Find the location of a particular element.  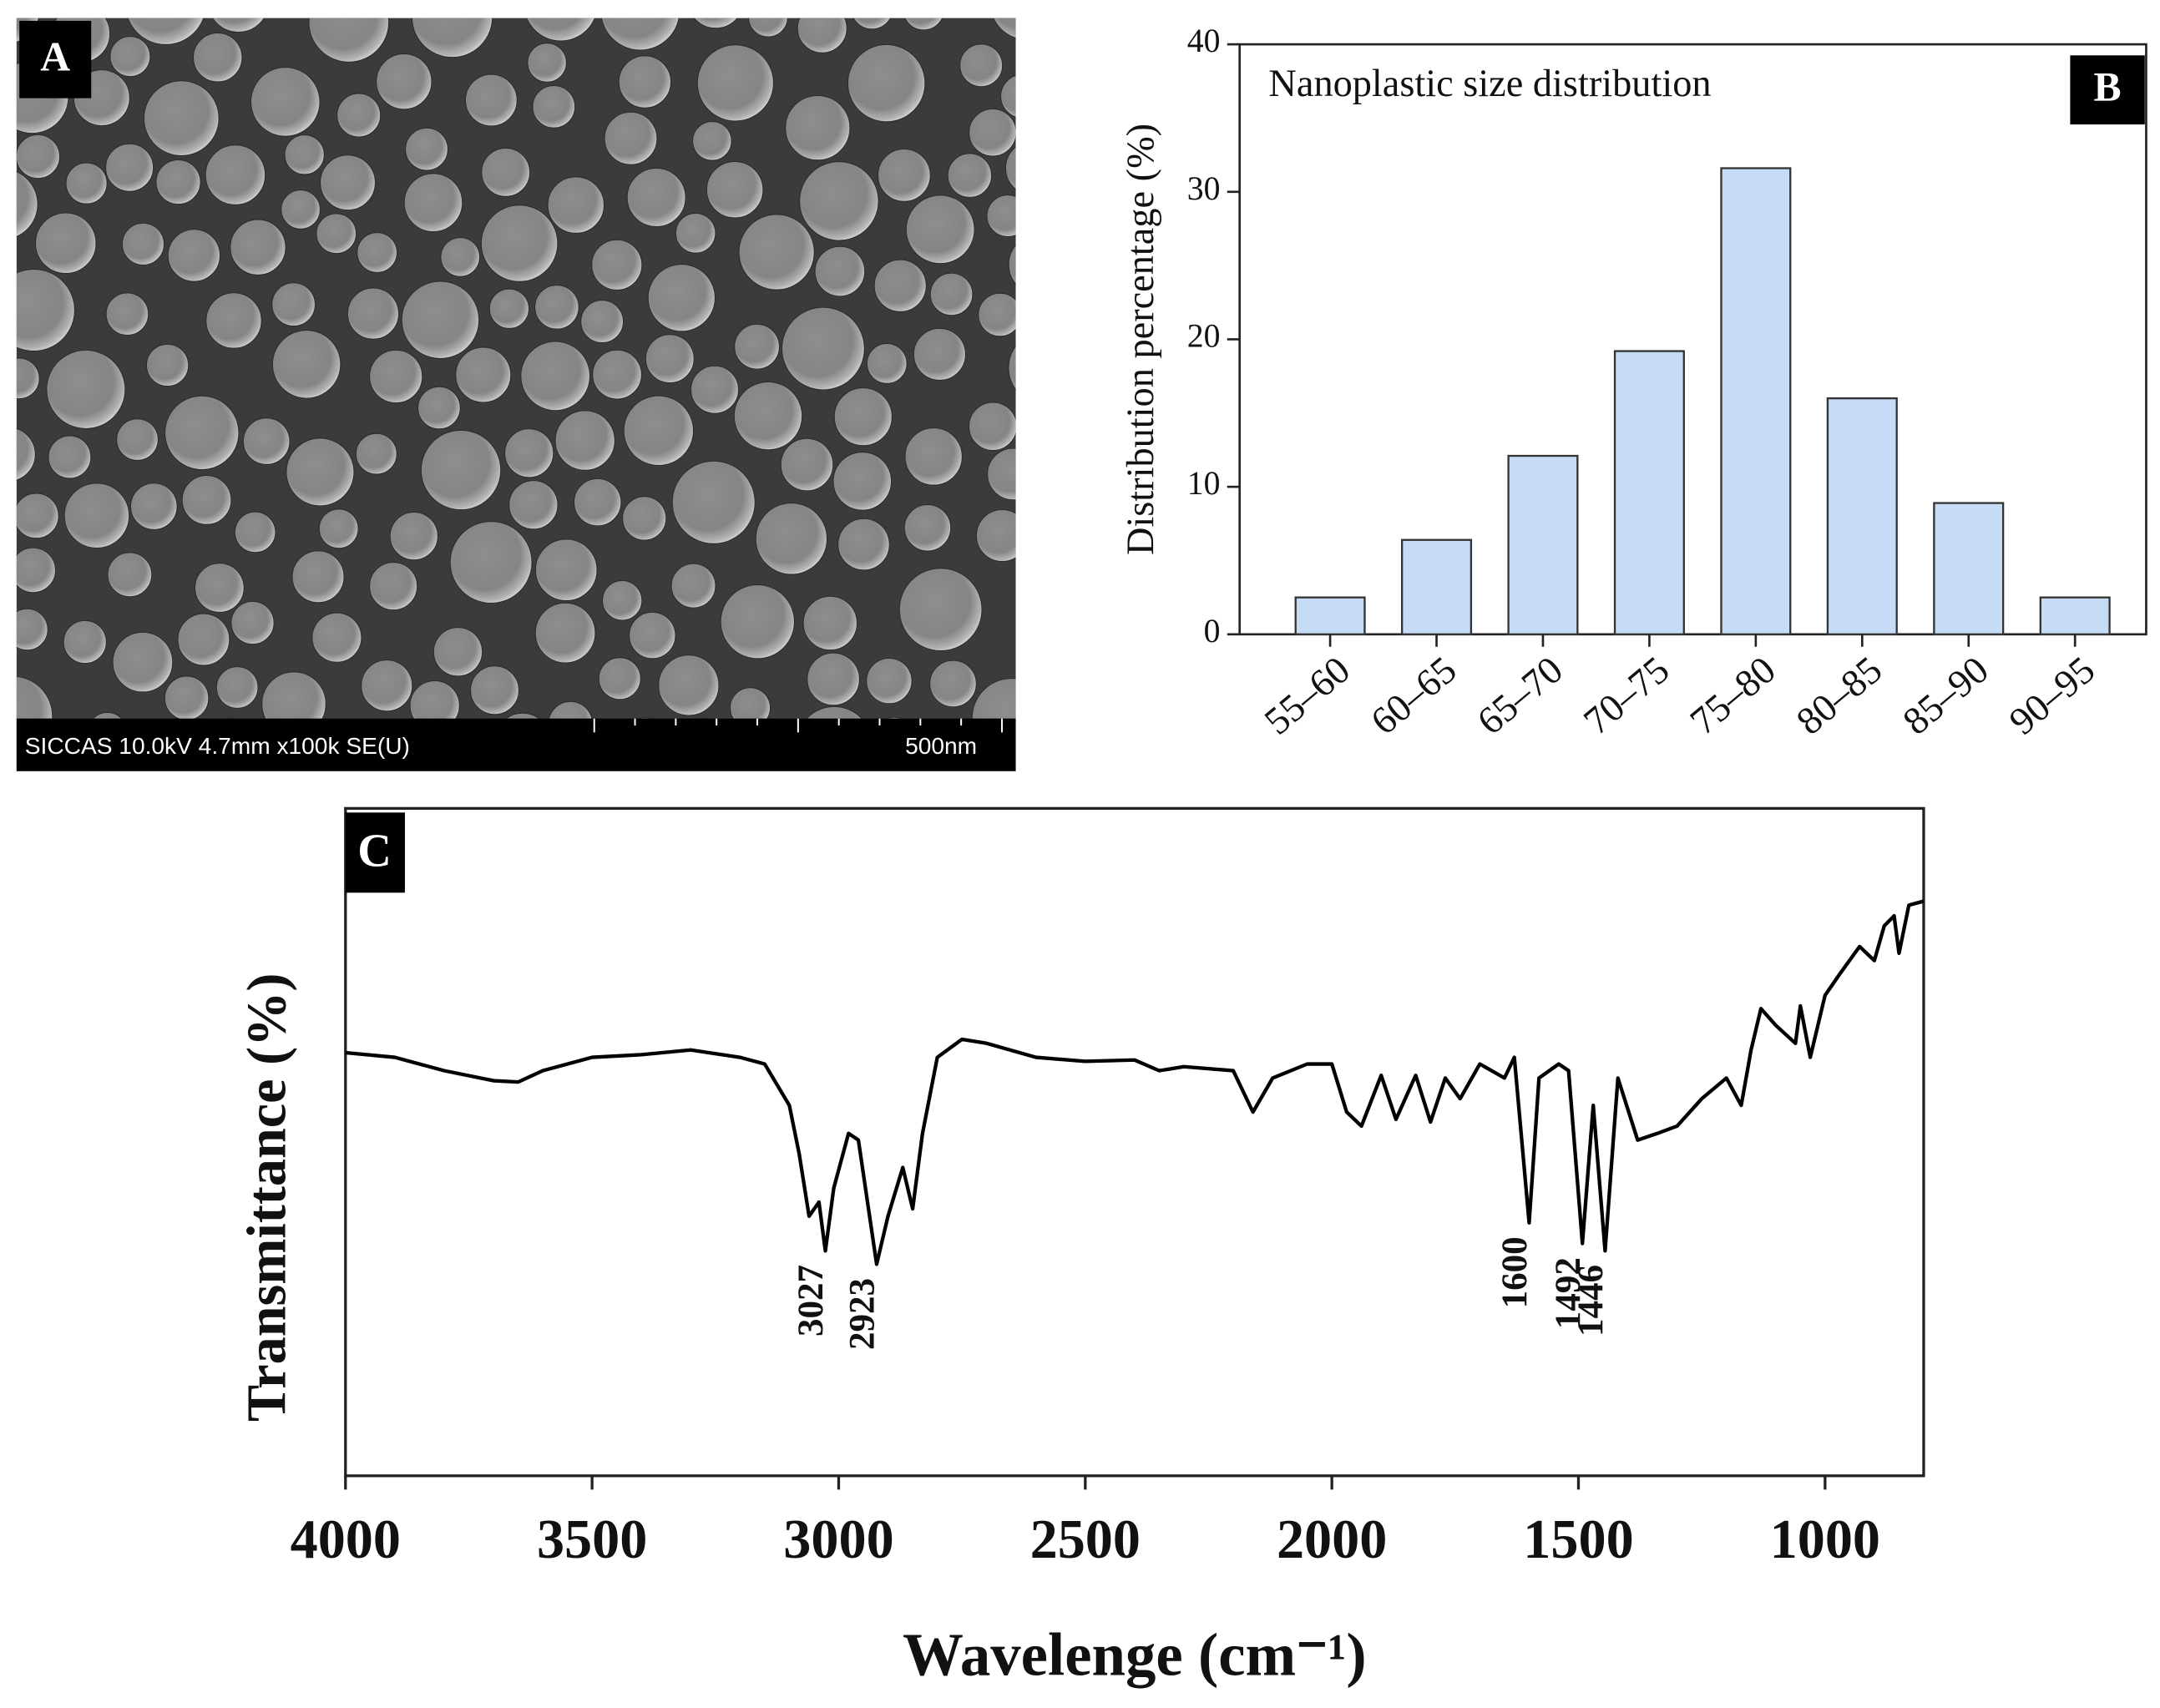

x-tick-label: 4000 is located at coordinates (346, 1540).